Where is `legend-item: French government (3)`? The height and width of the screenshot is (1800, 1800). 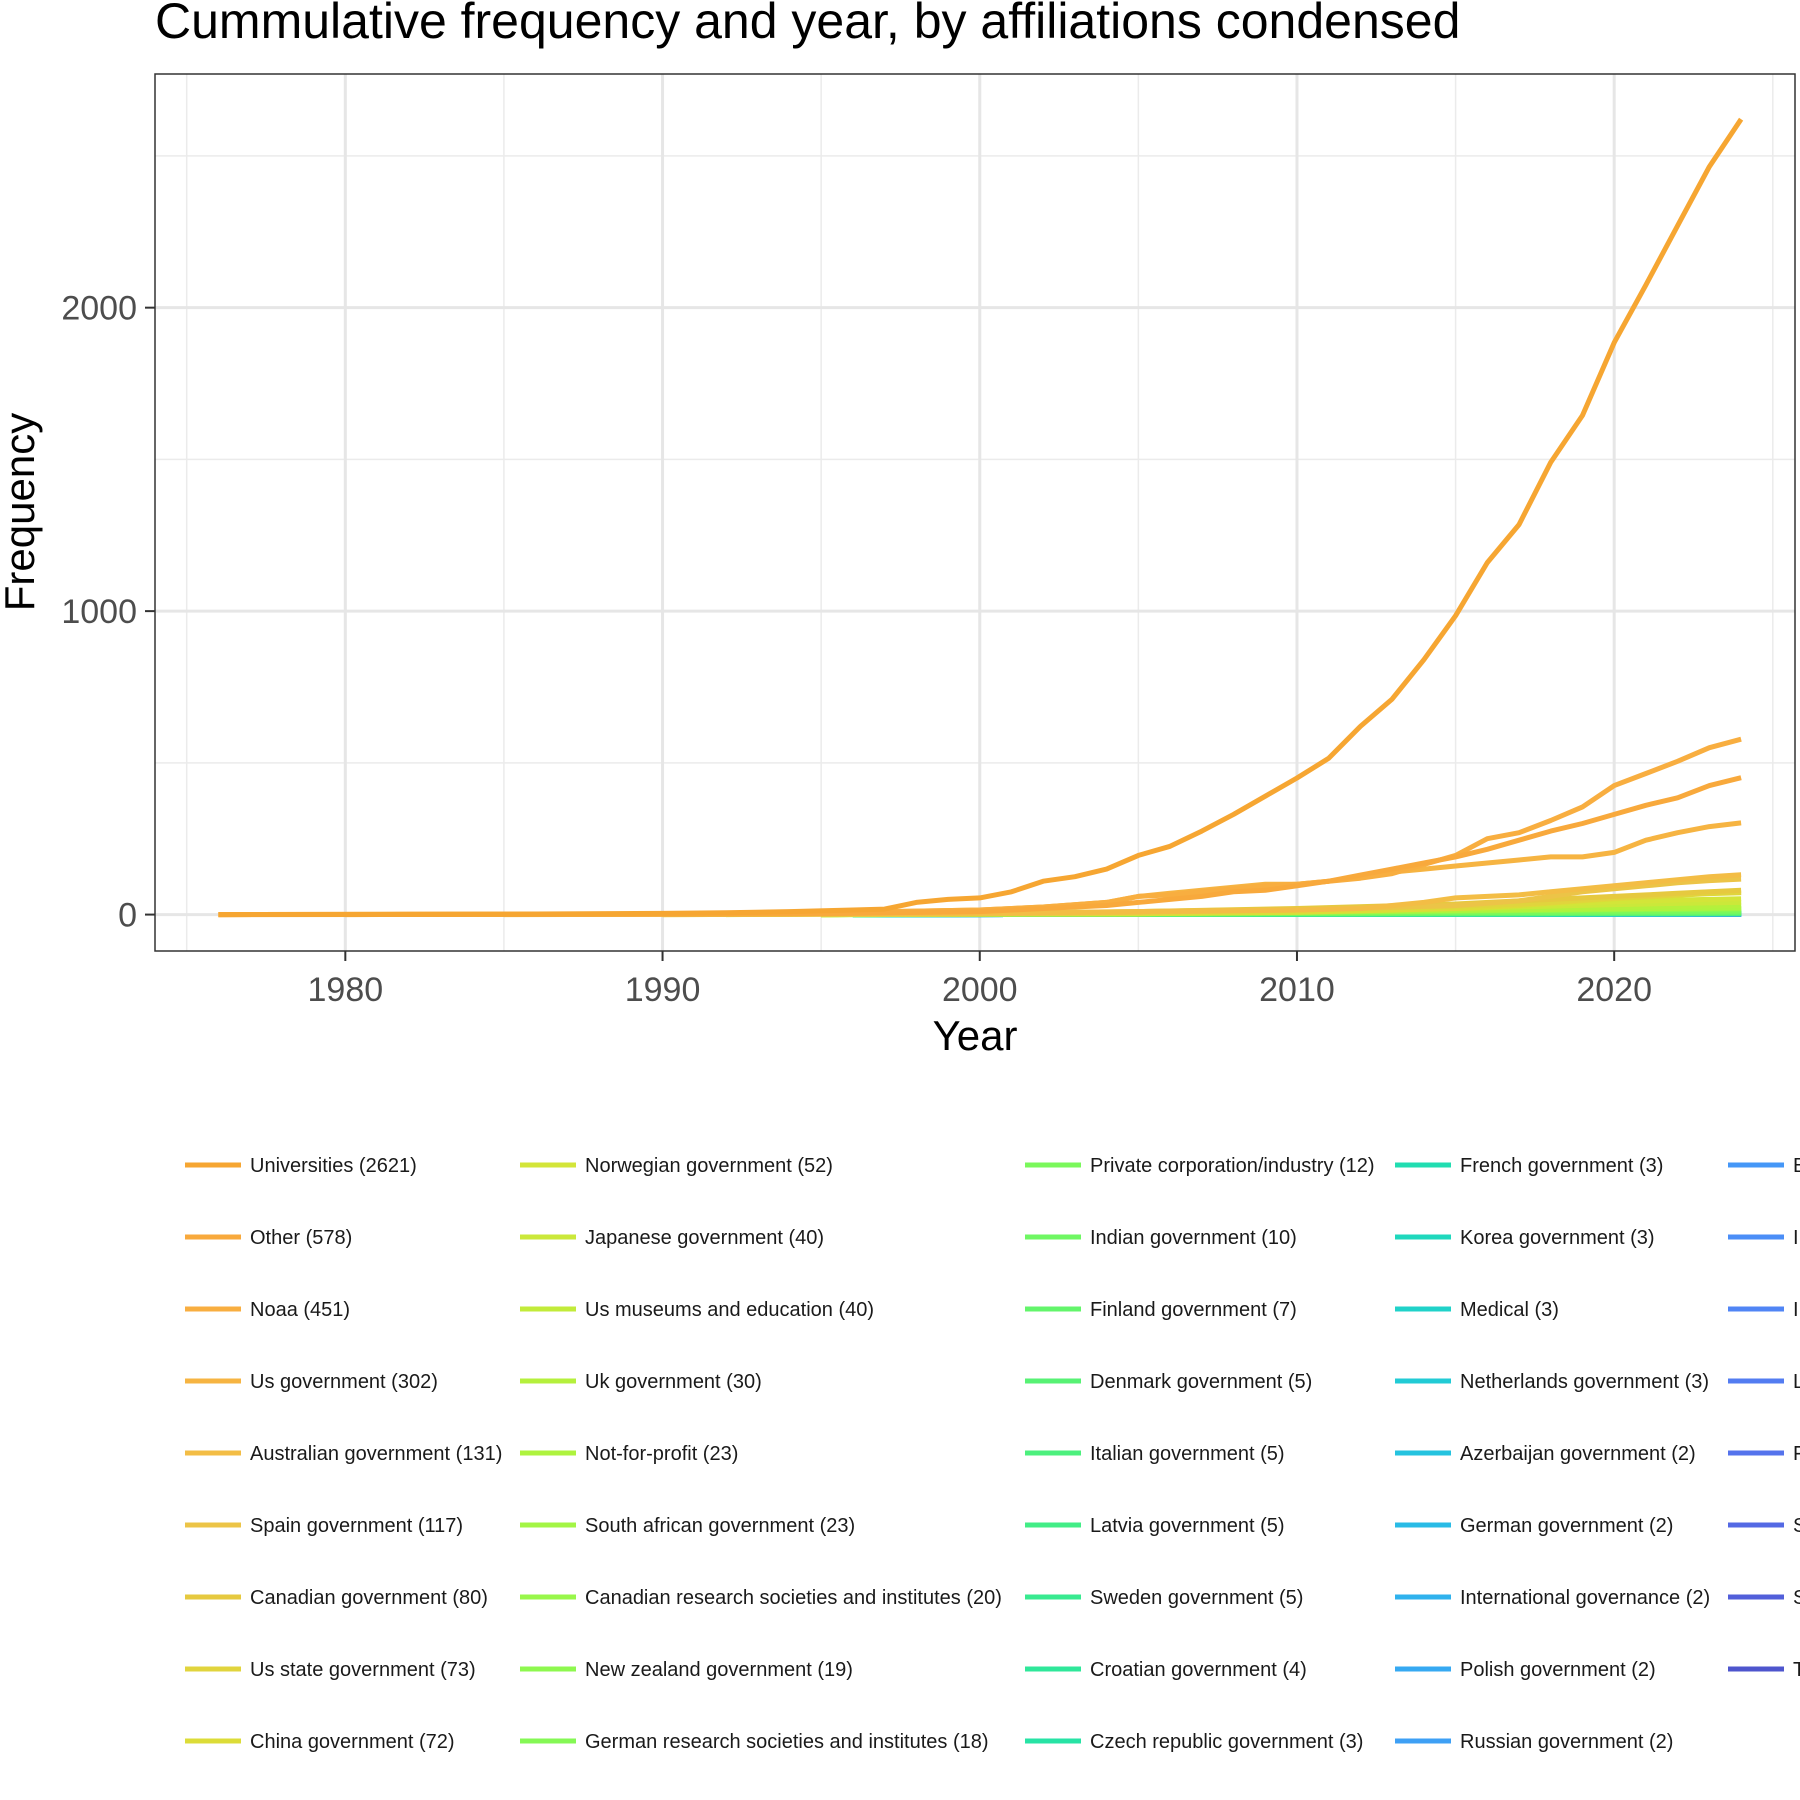
legend-item: French government (3) is located at coordinates (1529, 1166).